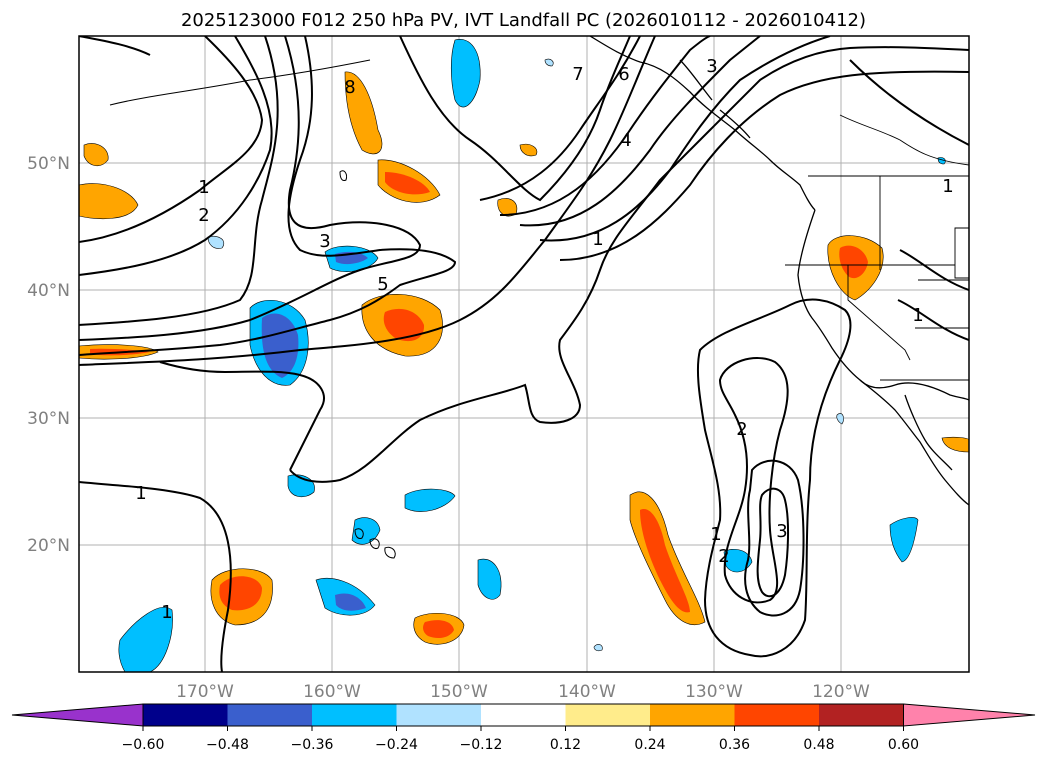 Image resolution: width=1047 pixels, height=765 pixels. I want to click on contour-label: 5, so click(382, 284).